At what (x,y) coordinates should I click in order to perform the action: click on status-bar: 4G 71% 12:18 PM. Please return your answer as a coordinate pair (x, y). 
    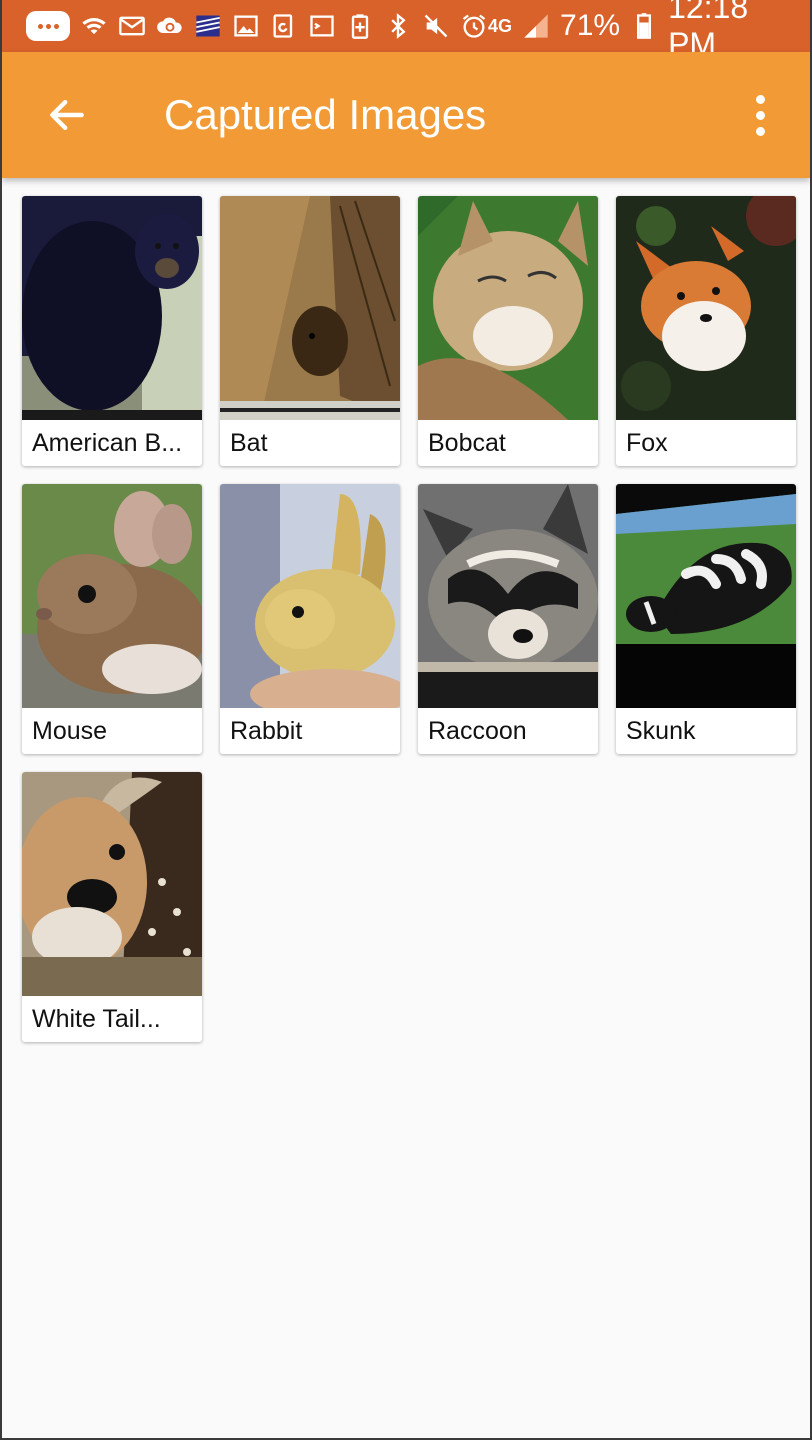
    Looking at the image, I should click on (406, 31).